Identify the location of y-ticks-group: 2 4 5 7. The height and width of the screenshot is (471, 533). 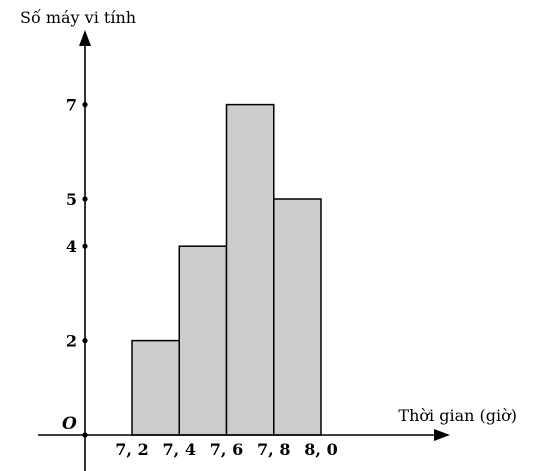
(77, 267).